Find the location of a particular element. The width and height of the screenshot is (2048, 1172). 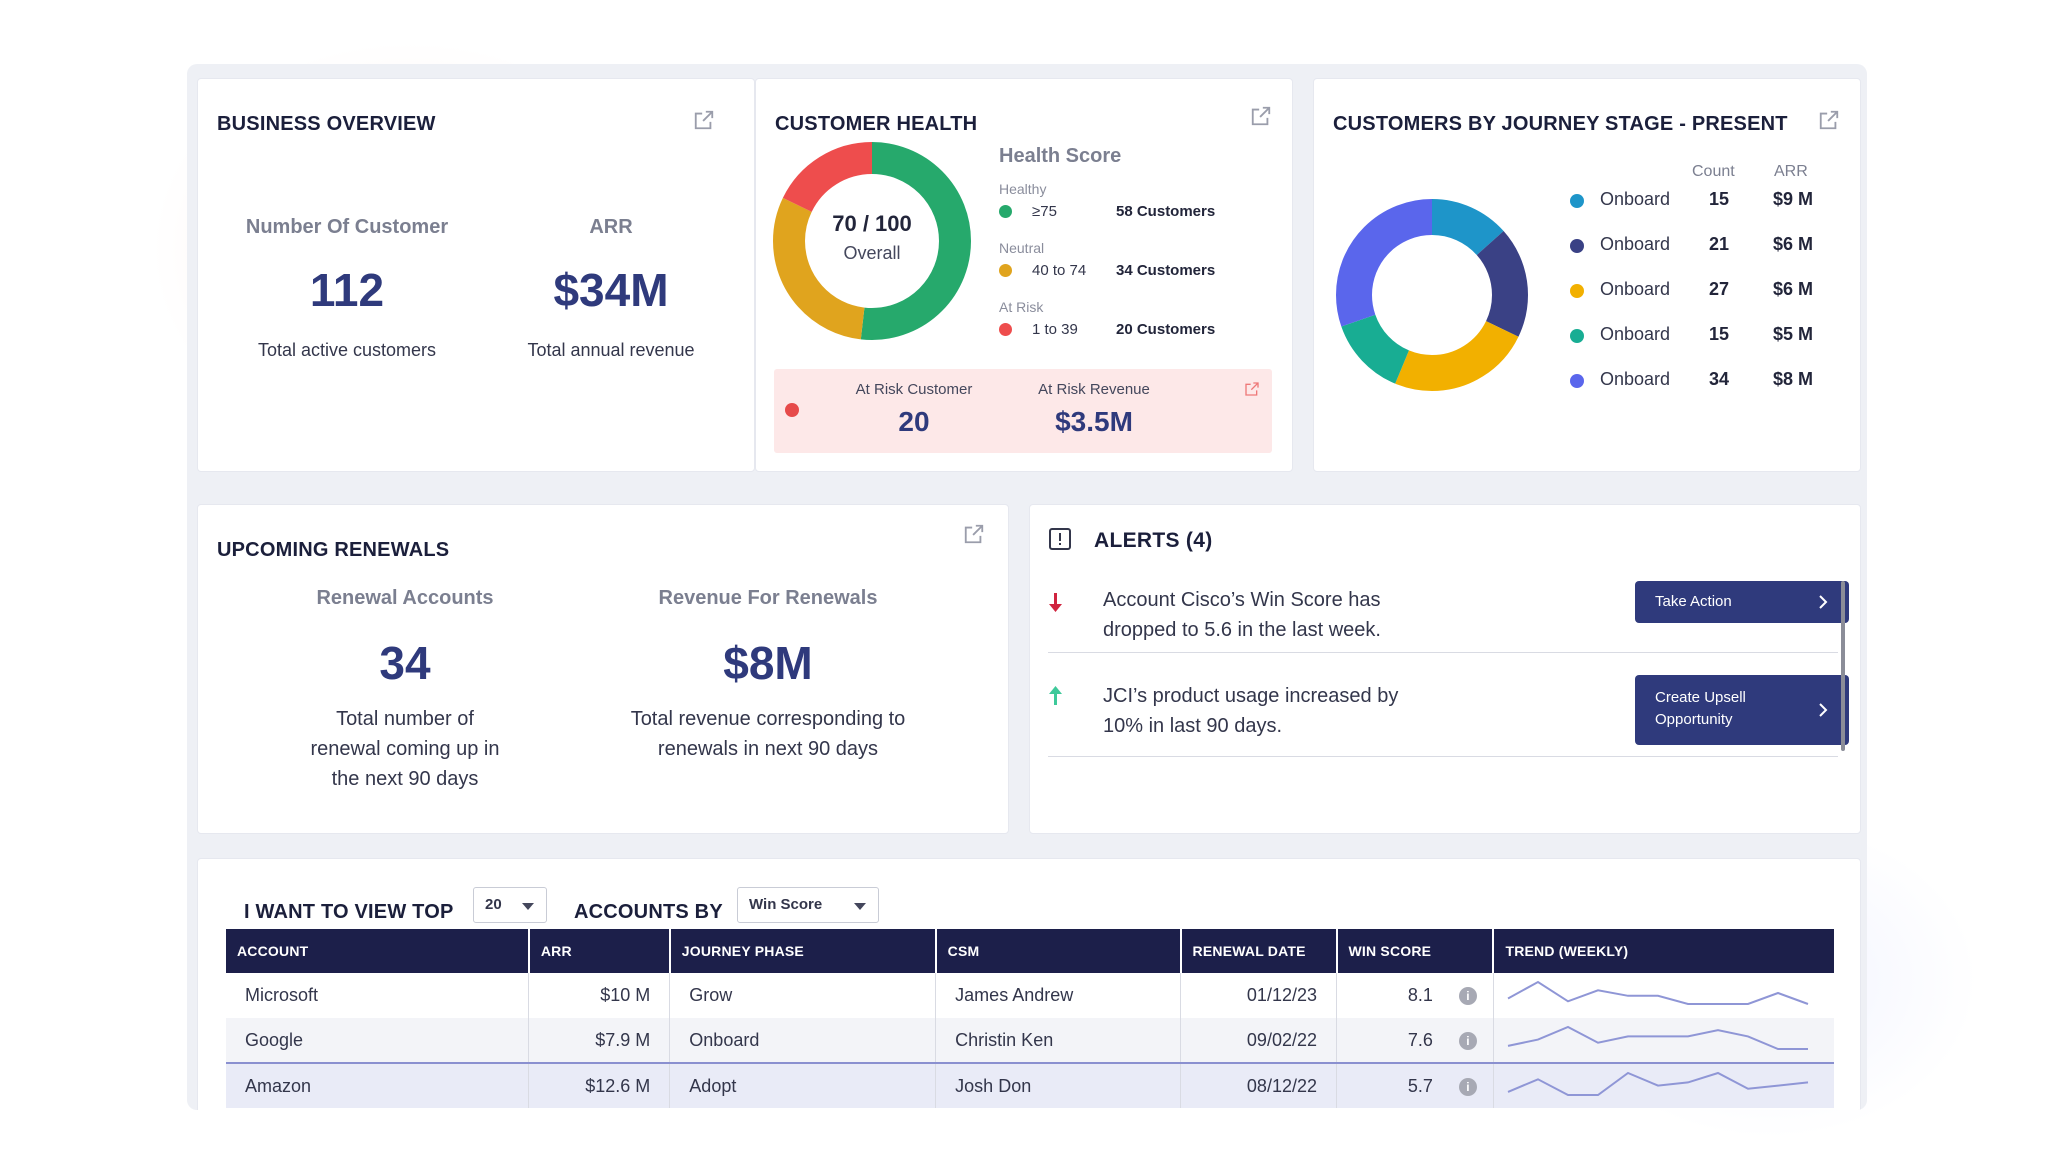

csm-cell: Christin Ken is located at coordinates (1058, 1040).